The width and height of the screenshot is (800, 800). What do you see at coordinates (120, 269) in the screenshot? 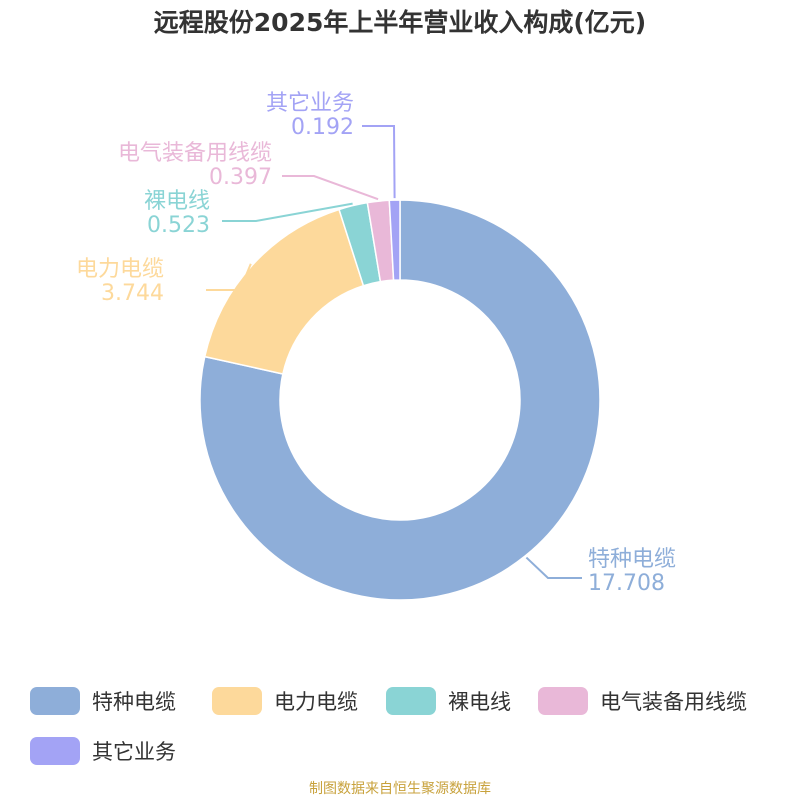
I see `slice-label-name-2: 电力电缆` at bounding box center [120, 269].